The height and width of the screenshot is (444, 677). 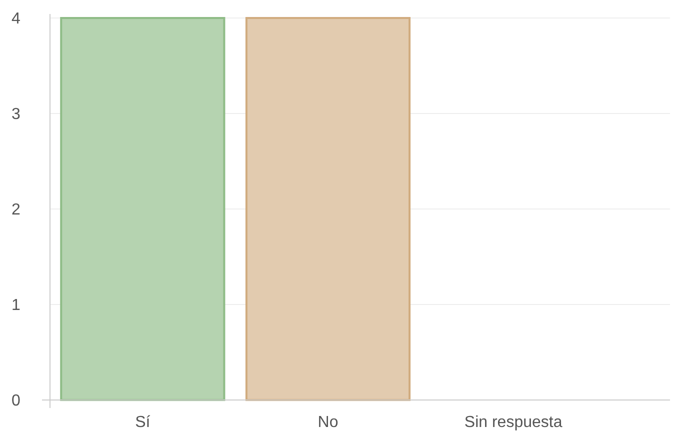 I want to click on y-tick-label: 0, so click(x=16, y=401).